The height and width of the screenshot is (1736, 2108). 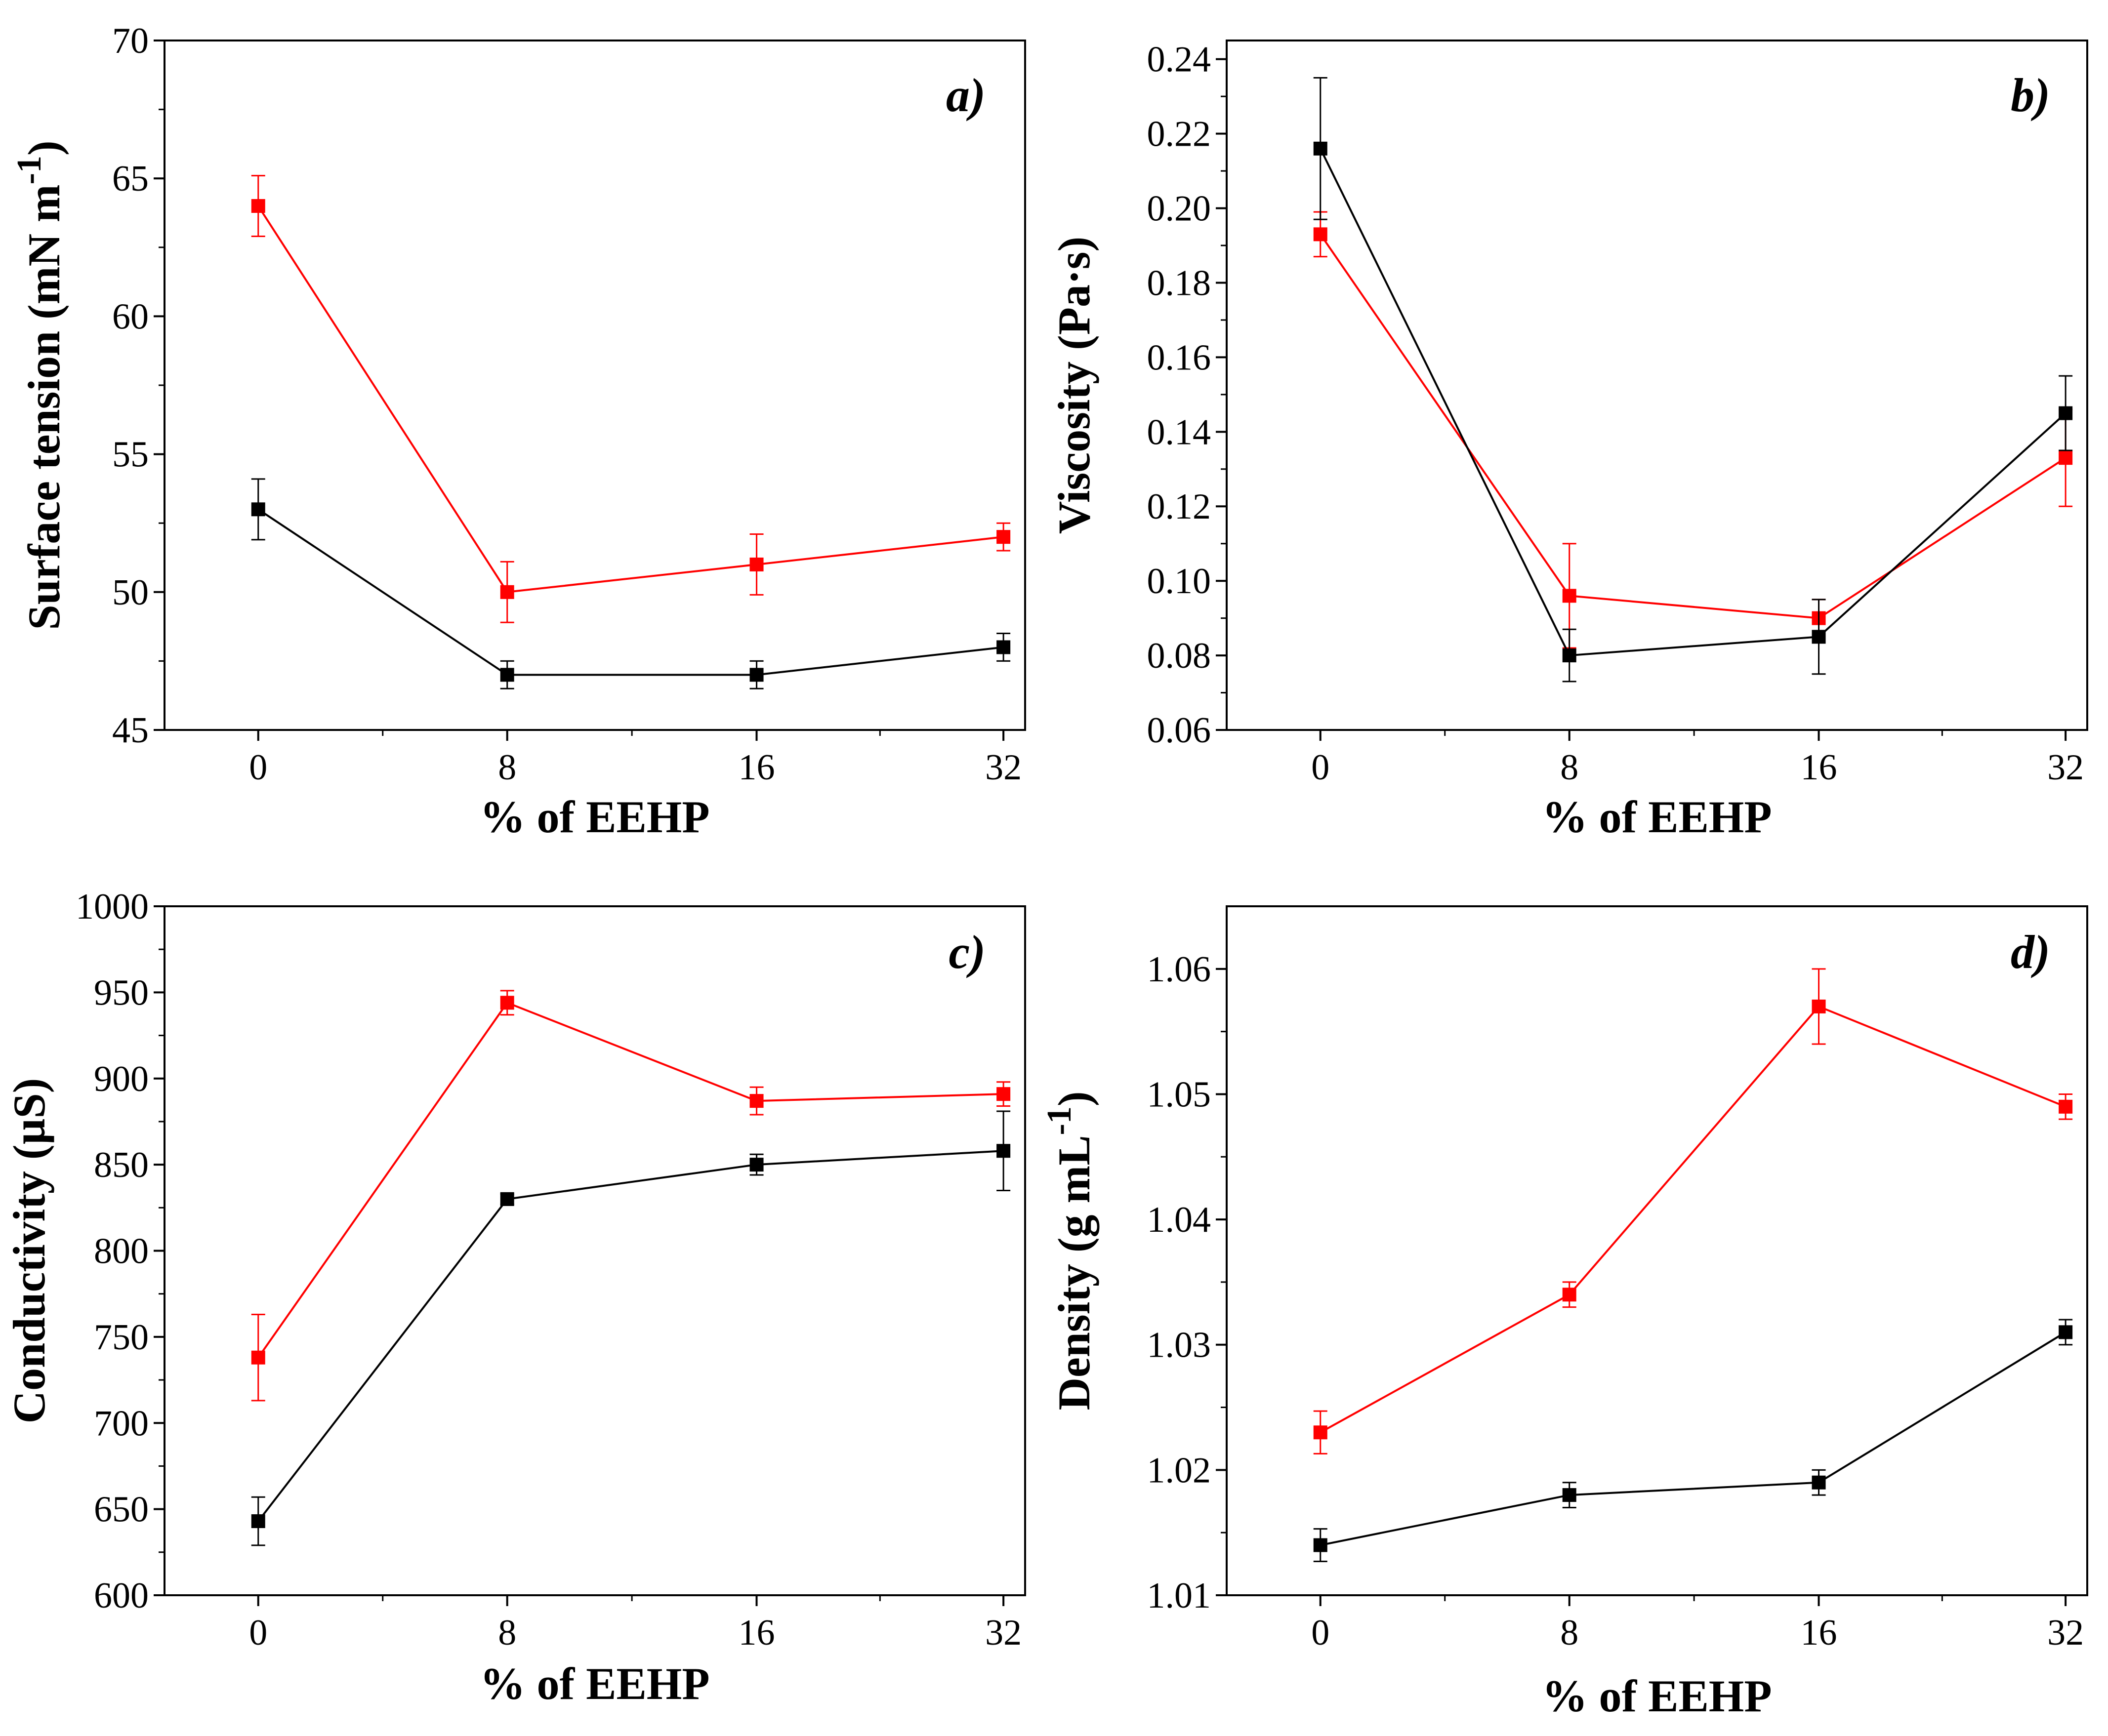 What do you see at coordinates (122, 1165) in the screenshot?
I see `y-tick-label: 850` at bounding box center [122, 1165].